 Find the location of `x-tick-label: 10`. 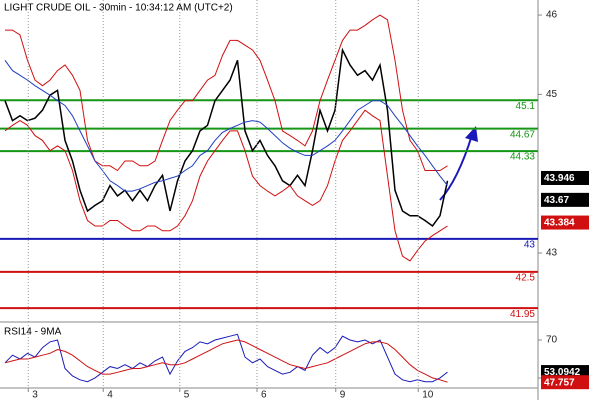

x-tick-label: 10 is located at coordinates (428, 395).